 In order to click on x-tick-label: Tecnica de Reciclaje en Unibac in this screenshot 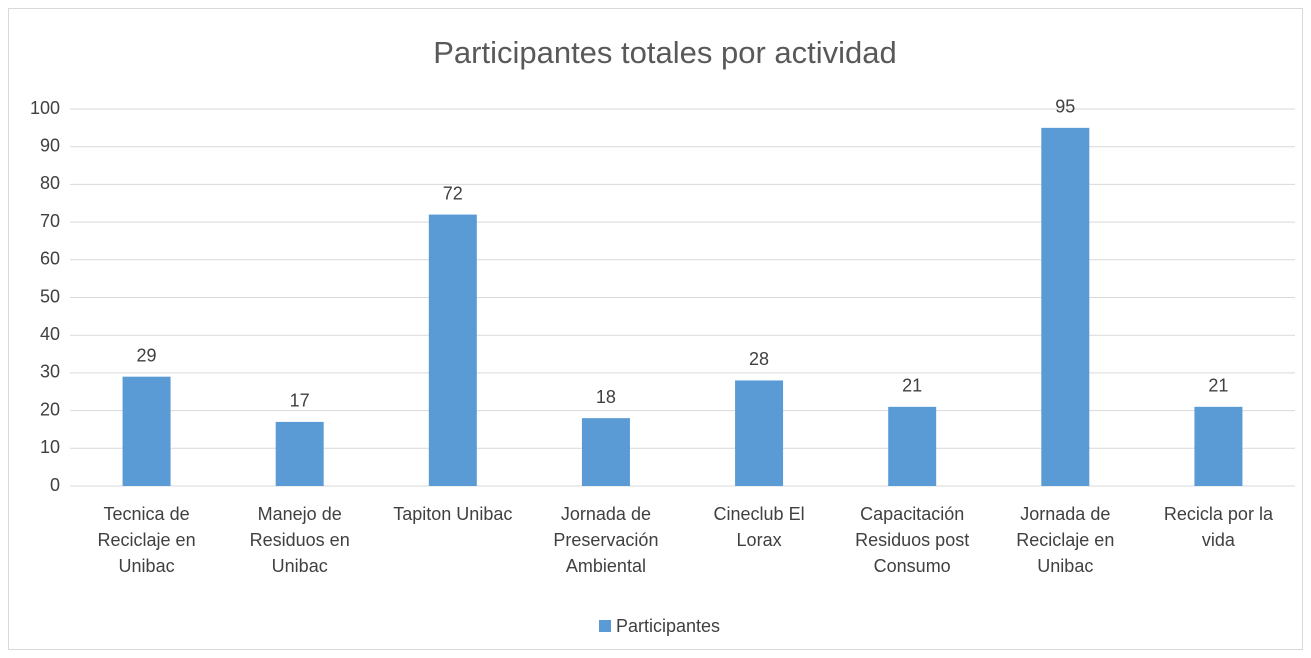, I will do `click(147, 540)`.